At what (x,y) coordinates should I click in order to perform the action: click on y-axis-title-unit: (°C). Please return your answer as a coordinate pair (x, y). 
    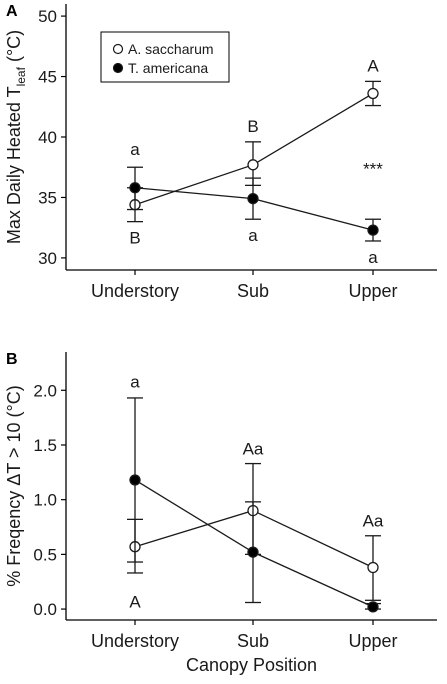
    Looking at the image, I should click on (14, 48).